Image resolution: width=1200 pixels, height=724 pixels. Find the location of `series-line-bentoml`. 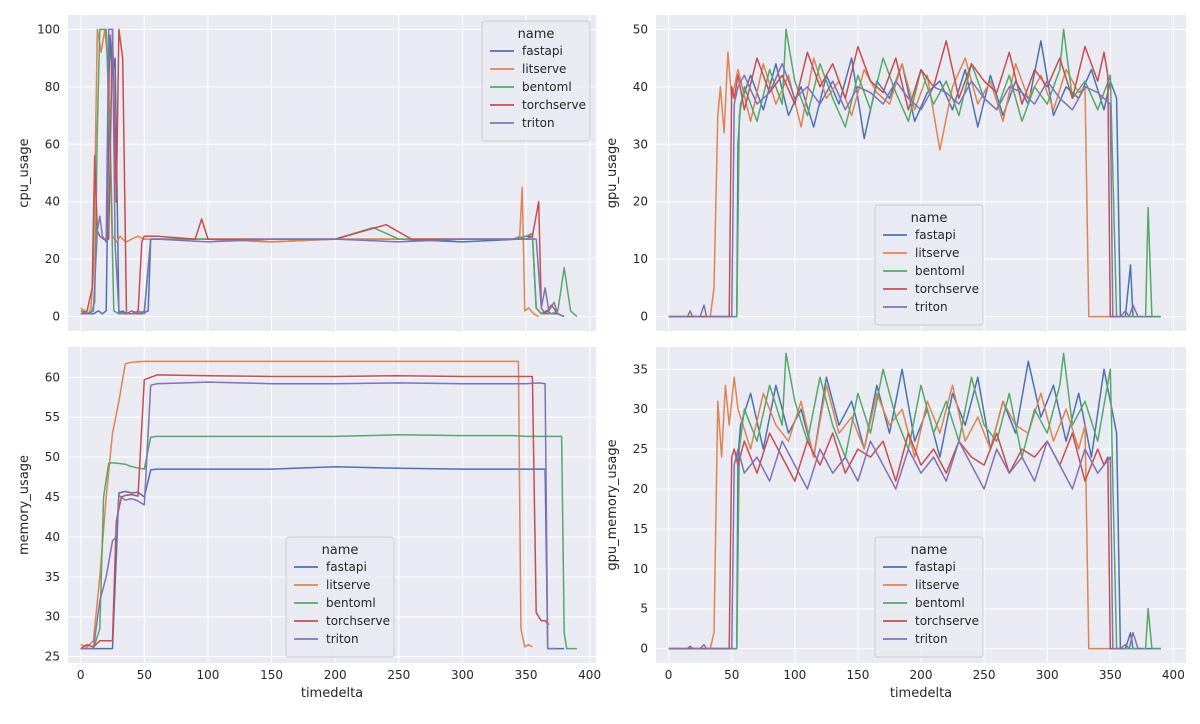

series-line-bentoml is located at coordinates (328, 542).